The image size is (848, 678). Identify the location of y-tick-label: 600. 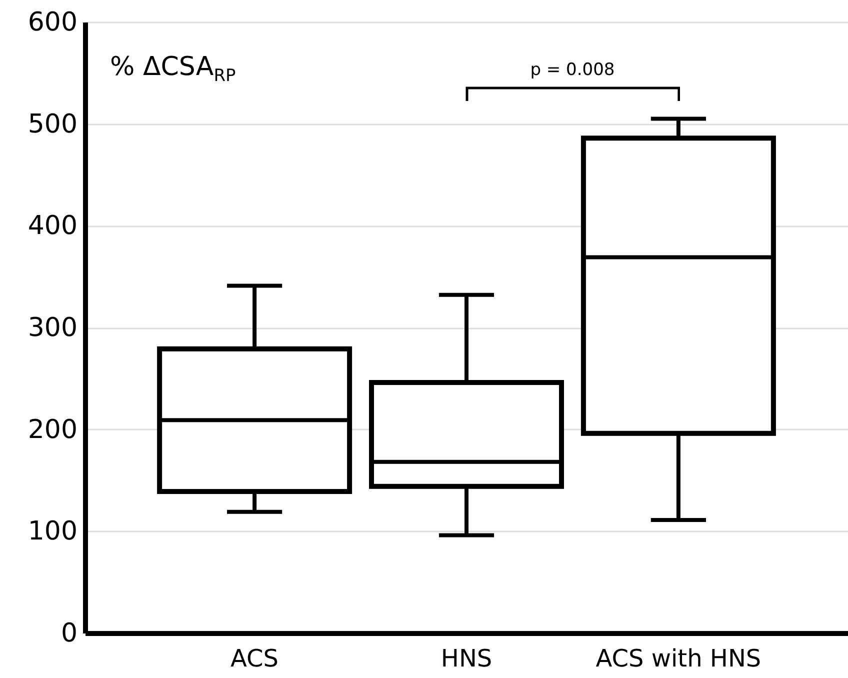
(53, 23).